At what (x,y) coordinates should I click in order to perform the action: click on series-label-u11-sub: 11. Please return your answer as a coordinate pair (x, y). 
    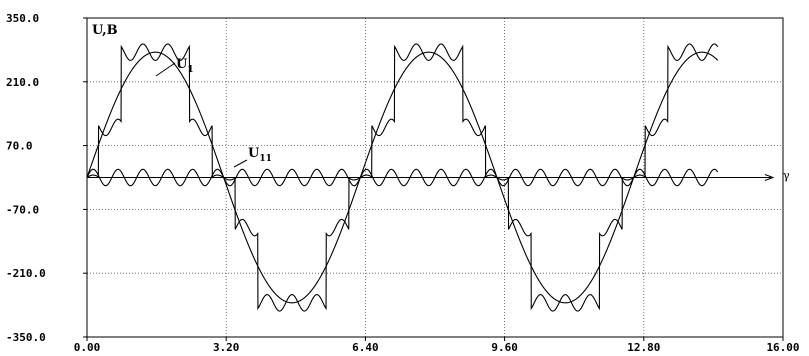
    Looking at the image, I should click on (265, 159).